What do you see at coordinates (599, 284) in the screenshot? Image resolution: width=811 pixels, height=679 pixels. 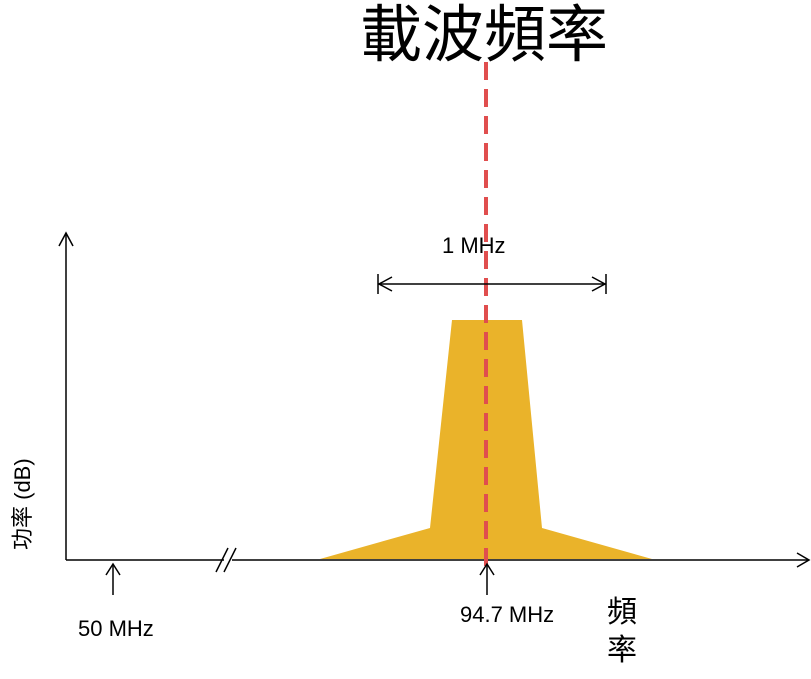 I see `bandwidth-right-arrowhead` at bounding box center [599, 284].